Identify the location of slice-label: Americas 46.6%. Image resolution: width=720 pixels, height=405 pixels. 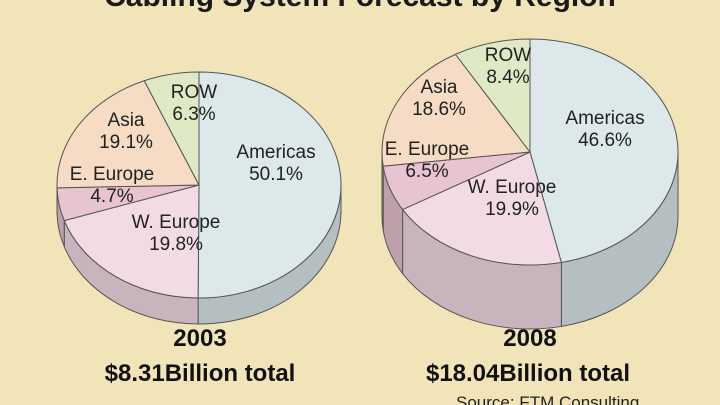
(604, 129).